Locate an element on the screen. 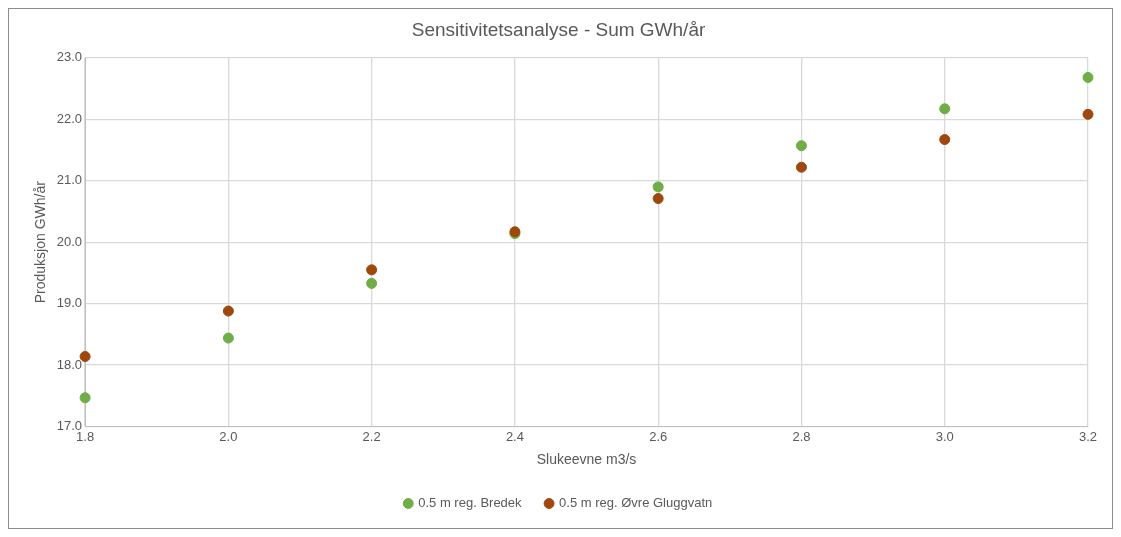 The height and width of the screenshot is (537, 1121). y-tick-label: 18.0 is located at coordinates (69, 364).